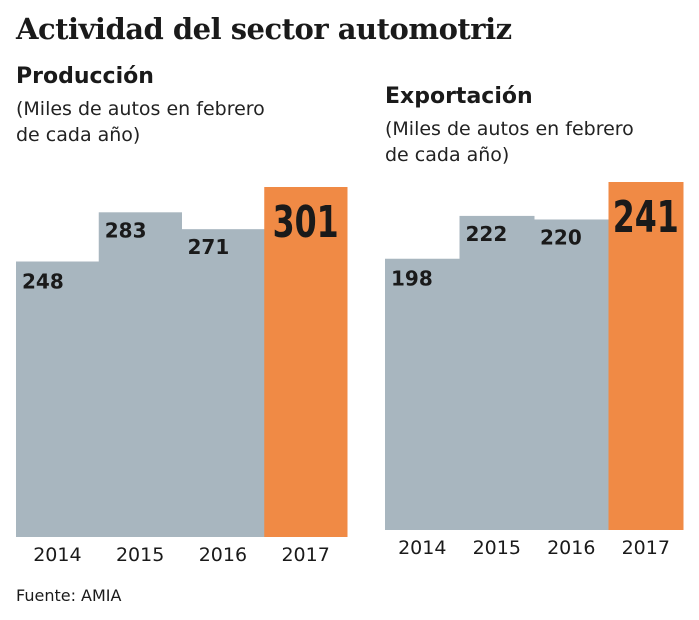 This screenshot has height=620, width=699. Describe the element at coordinates (422, 394) in the screenshot. I see `export-bar-2014` at that location.